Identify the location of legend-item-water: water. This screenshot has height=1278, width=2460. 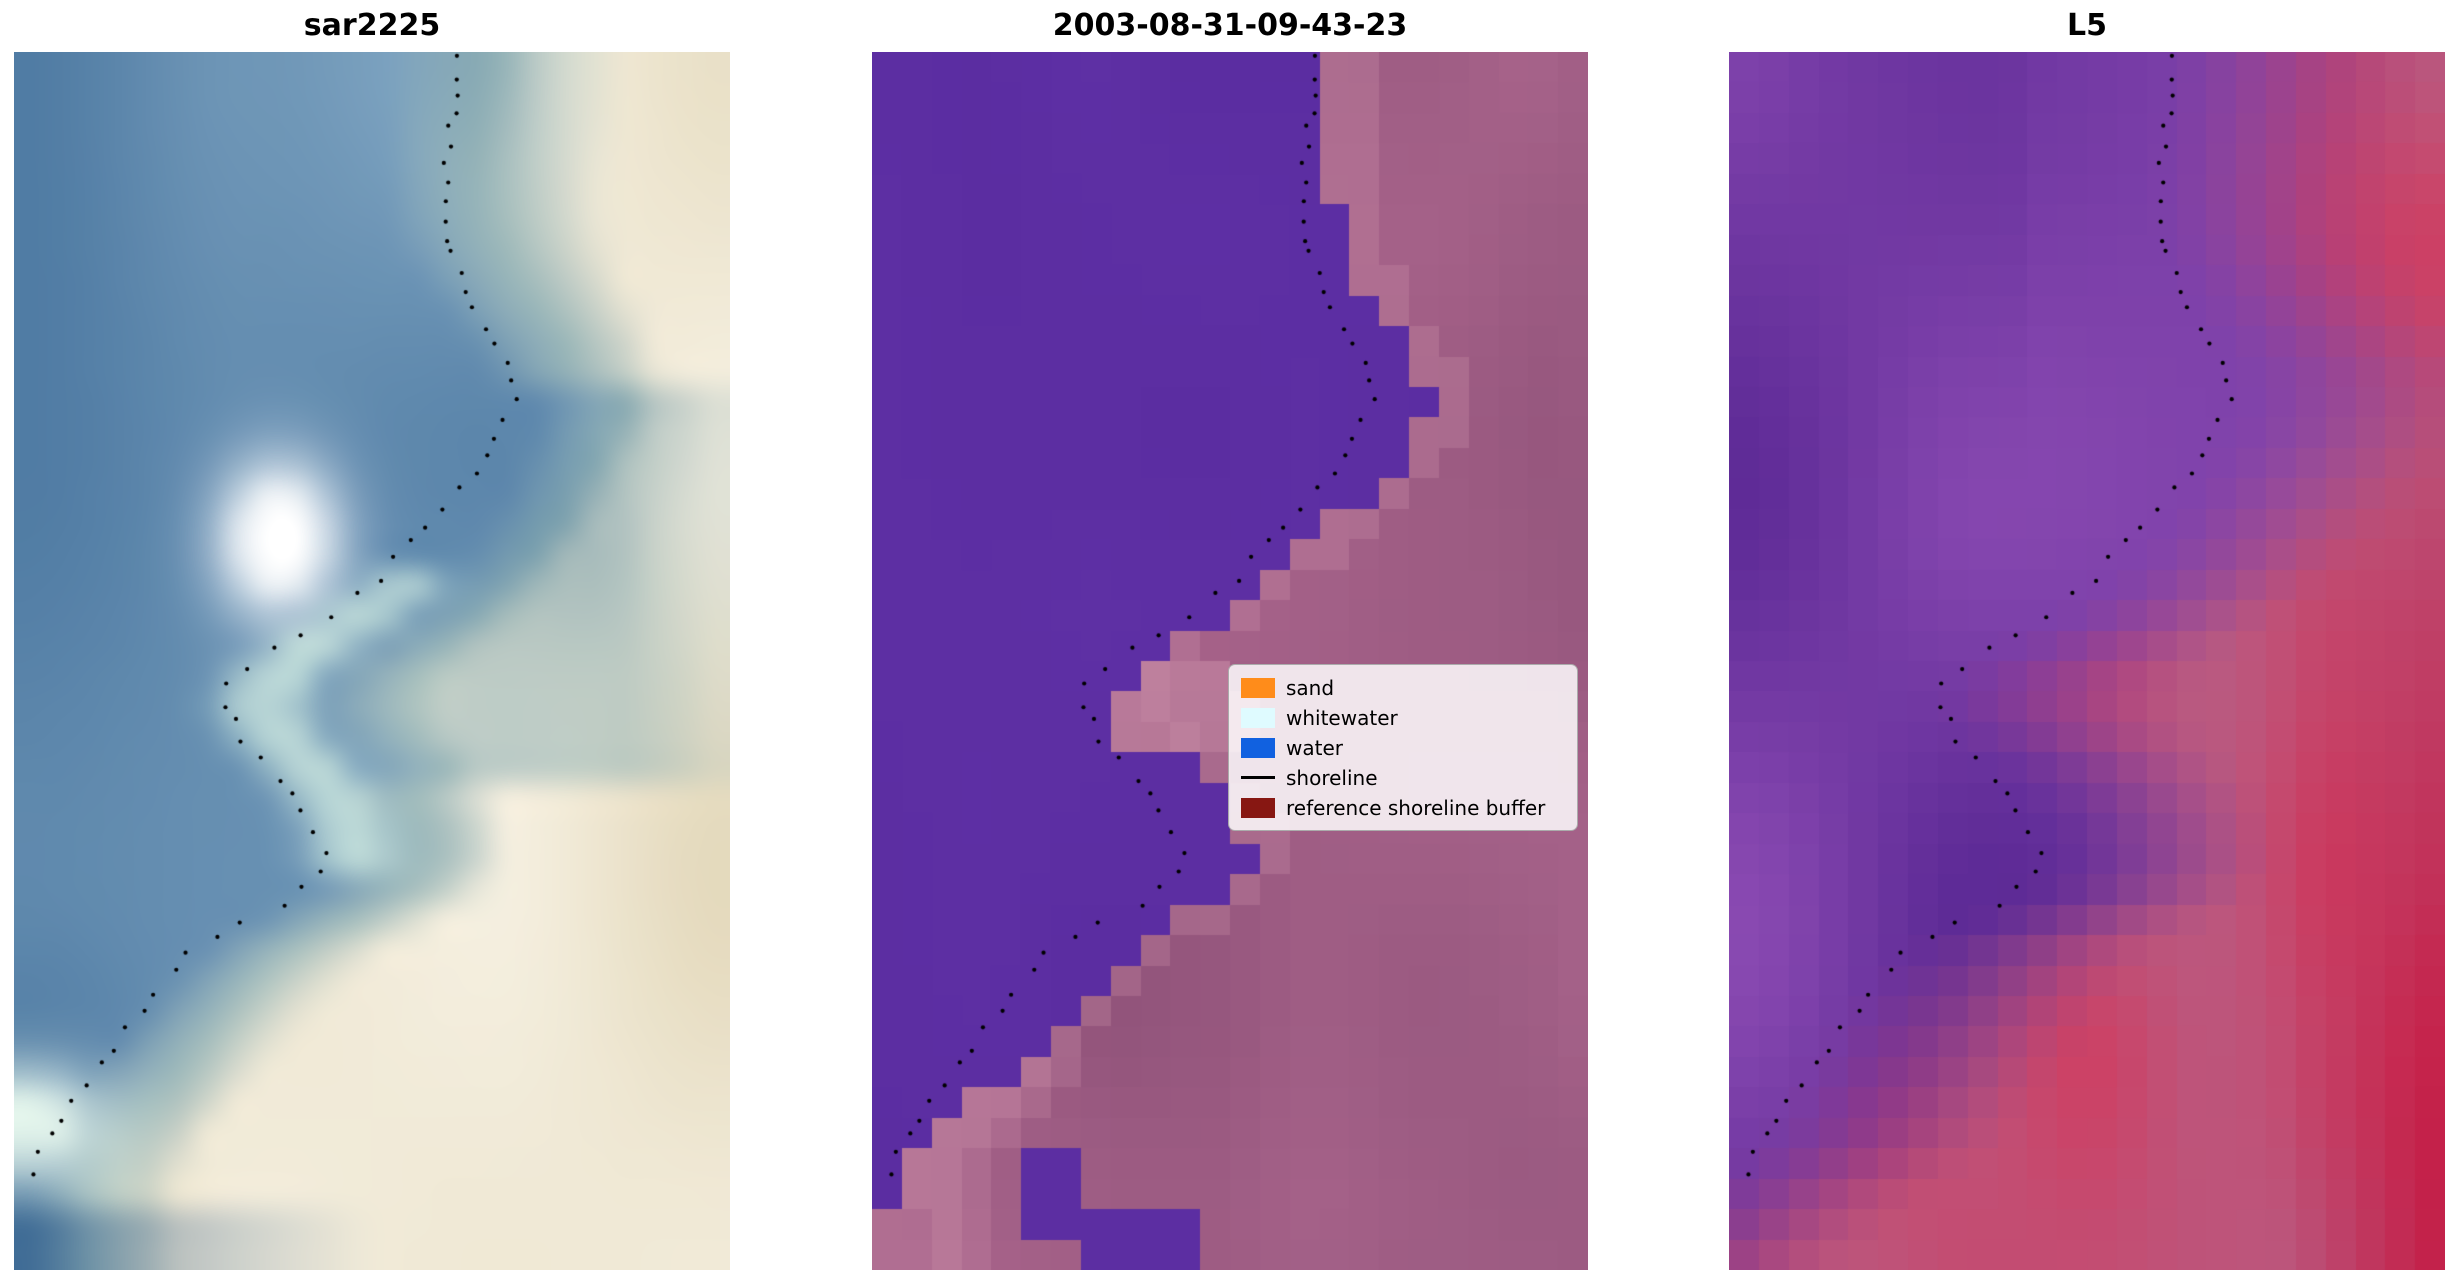
(1403, 747).